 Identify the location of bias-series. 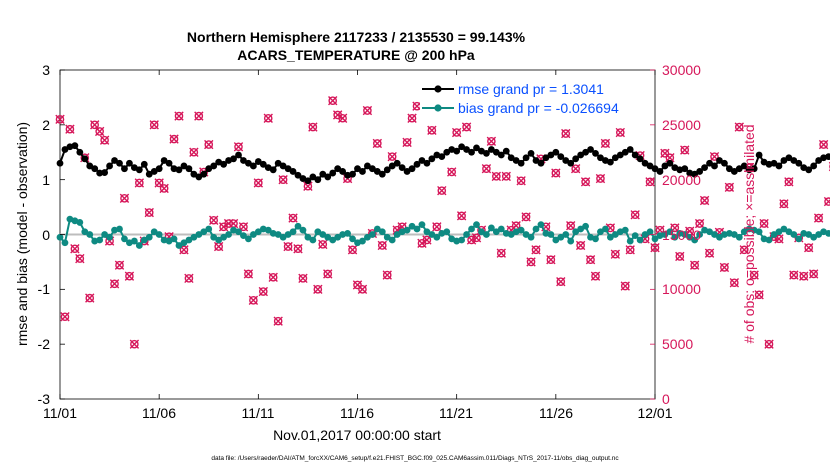
(443, 232).